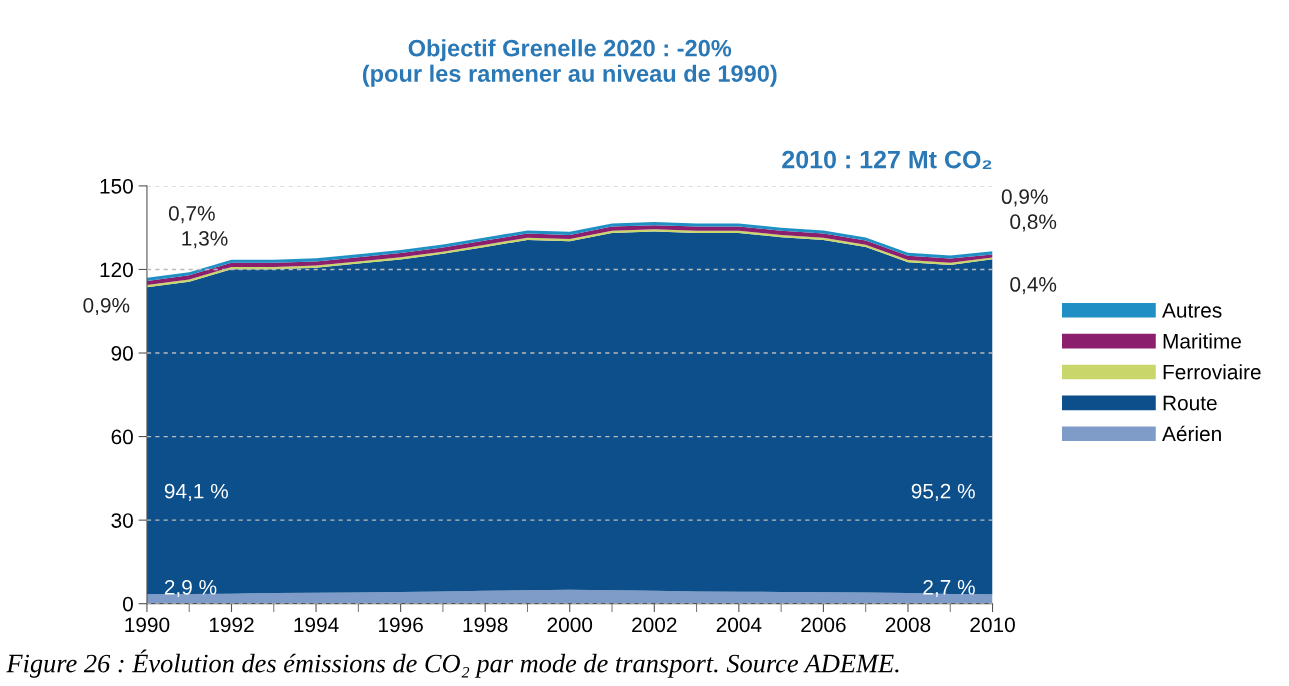 This screenshot has width=1289, height=686. Describe the element at coordinates (147, 625) in the screenshot. I see `x-tick-label: 1990` at that location.